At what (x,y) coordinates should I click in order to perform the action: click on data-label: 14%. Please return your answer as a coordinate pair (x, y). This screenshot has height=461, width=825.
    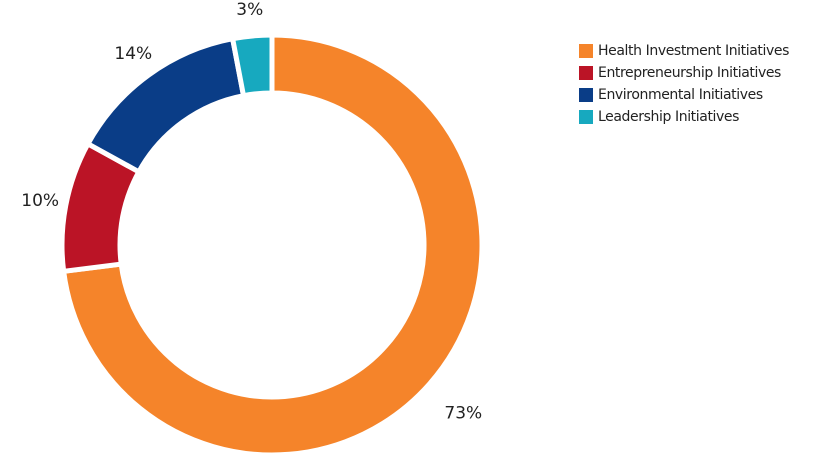
    Looking at the image, I should click on (133, 54).